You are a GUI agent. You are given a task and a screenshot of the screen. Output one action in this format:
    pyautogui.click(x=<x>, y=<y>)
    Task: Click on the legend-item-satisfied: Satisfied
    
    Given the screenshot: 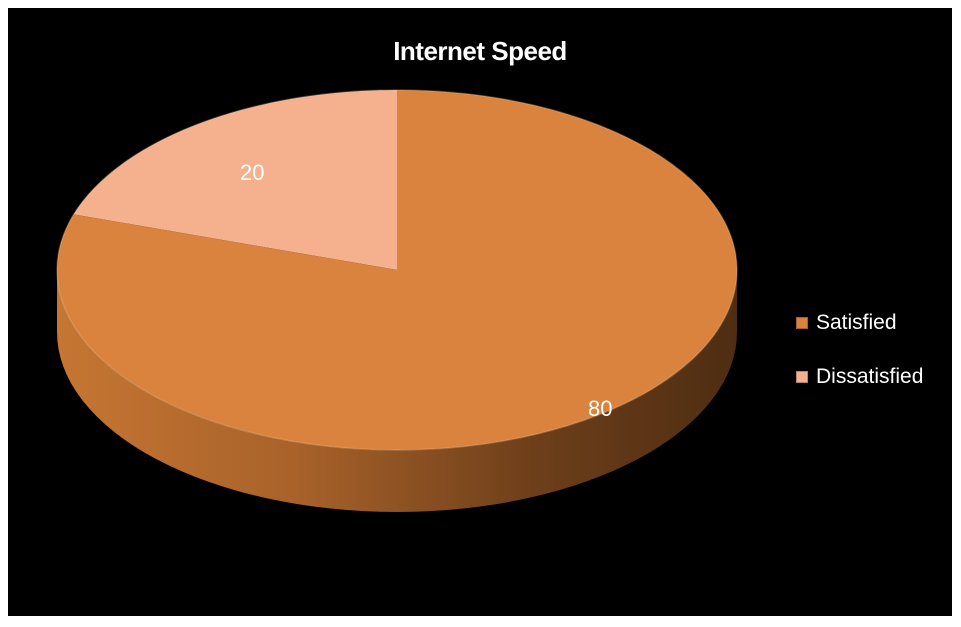 What is the action you would take?
    pyautogui.click(x=859, y=323)
    